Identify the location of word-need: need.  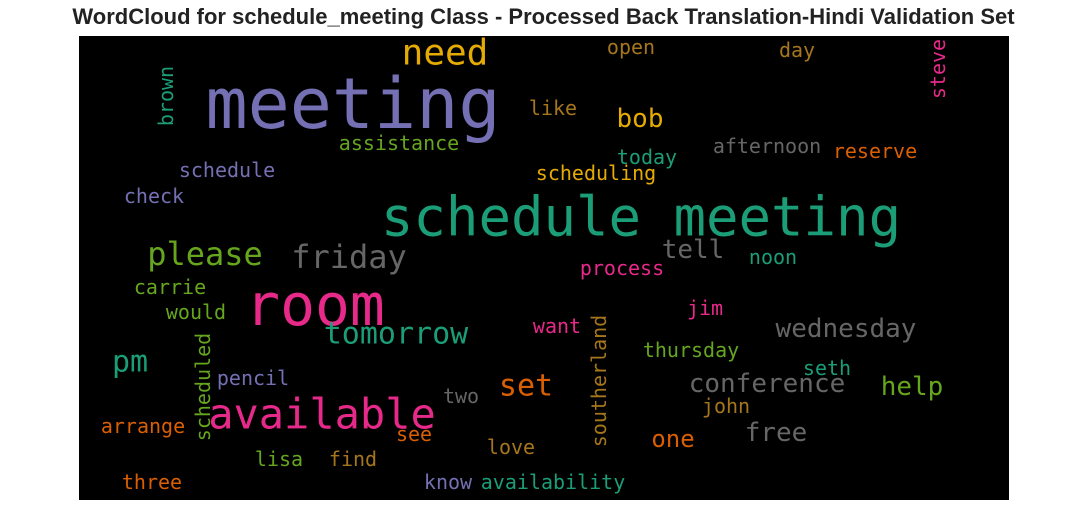
(445, 55).